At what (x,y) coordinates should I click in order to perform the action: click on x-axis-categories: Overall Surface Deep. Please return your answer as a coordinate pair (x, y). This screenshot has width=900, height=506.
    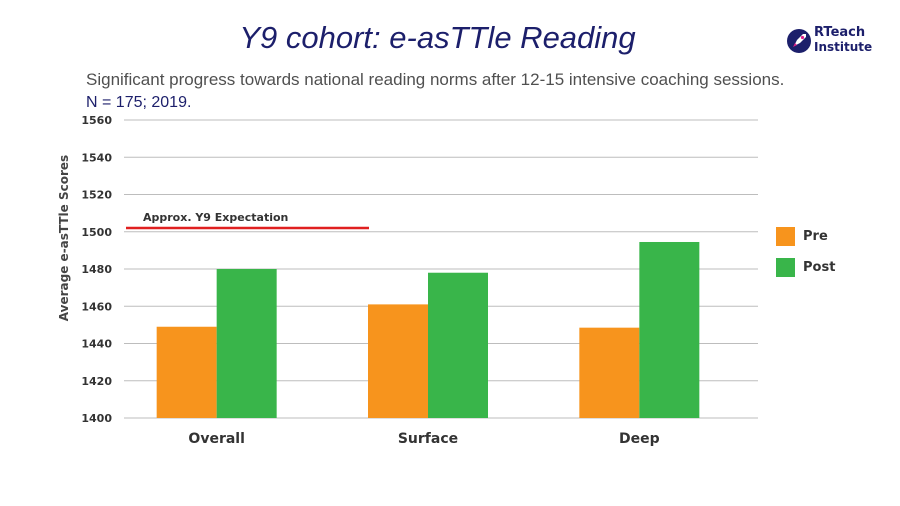
    Looking at the image, I should click on (423, 439).